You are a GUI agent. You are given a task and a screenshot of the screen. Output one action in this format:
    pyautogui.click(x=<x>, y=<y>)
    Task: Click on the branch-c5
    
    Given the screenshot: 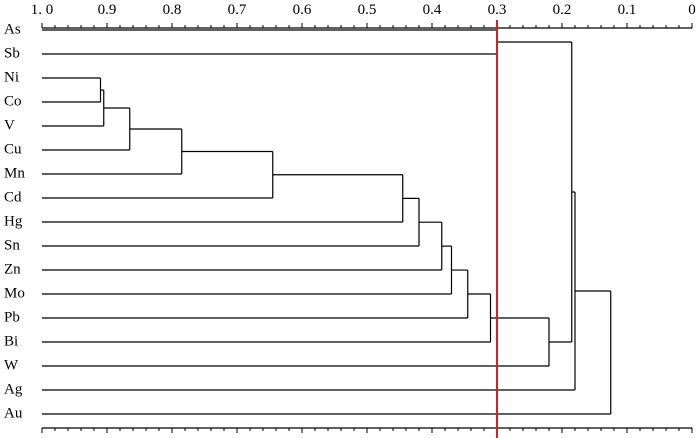 What is the action you would take?
    pyautogui.click(x=112, y=151)
    